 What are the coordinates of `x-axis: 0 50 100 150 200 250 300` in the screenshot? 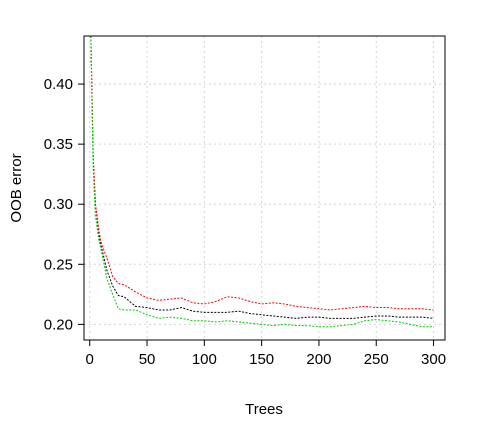 It's located at (266, 354).